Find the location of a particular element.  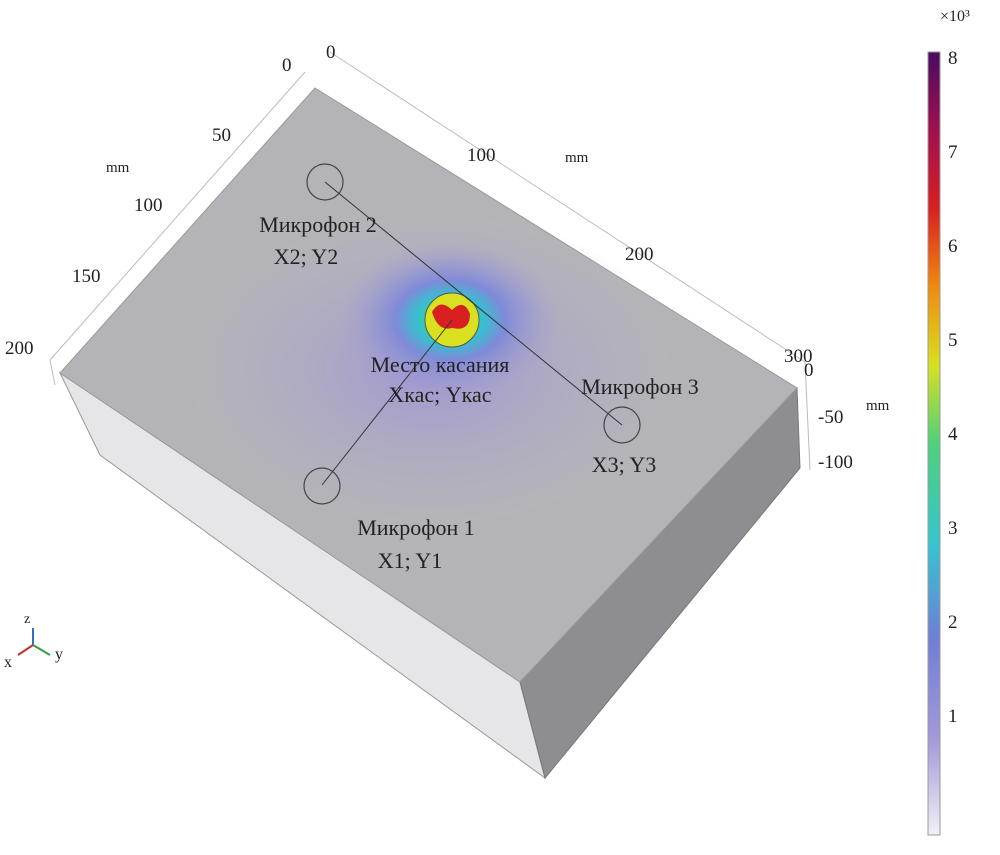

colorbar-tick: 6 is located at coordinates (953, 246).